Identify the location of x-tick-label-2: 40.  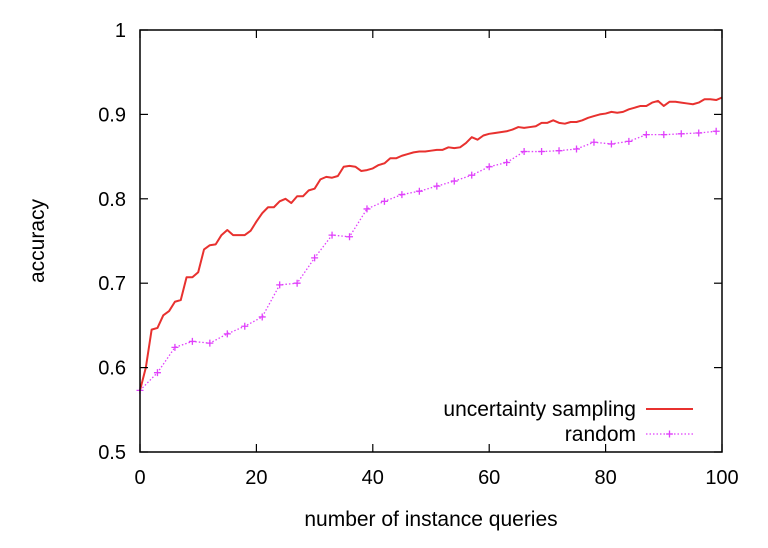
(373, 478).